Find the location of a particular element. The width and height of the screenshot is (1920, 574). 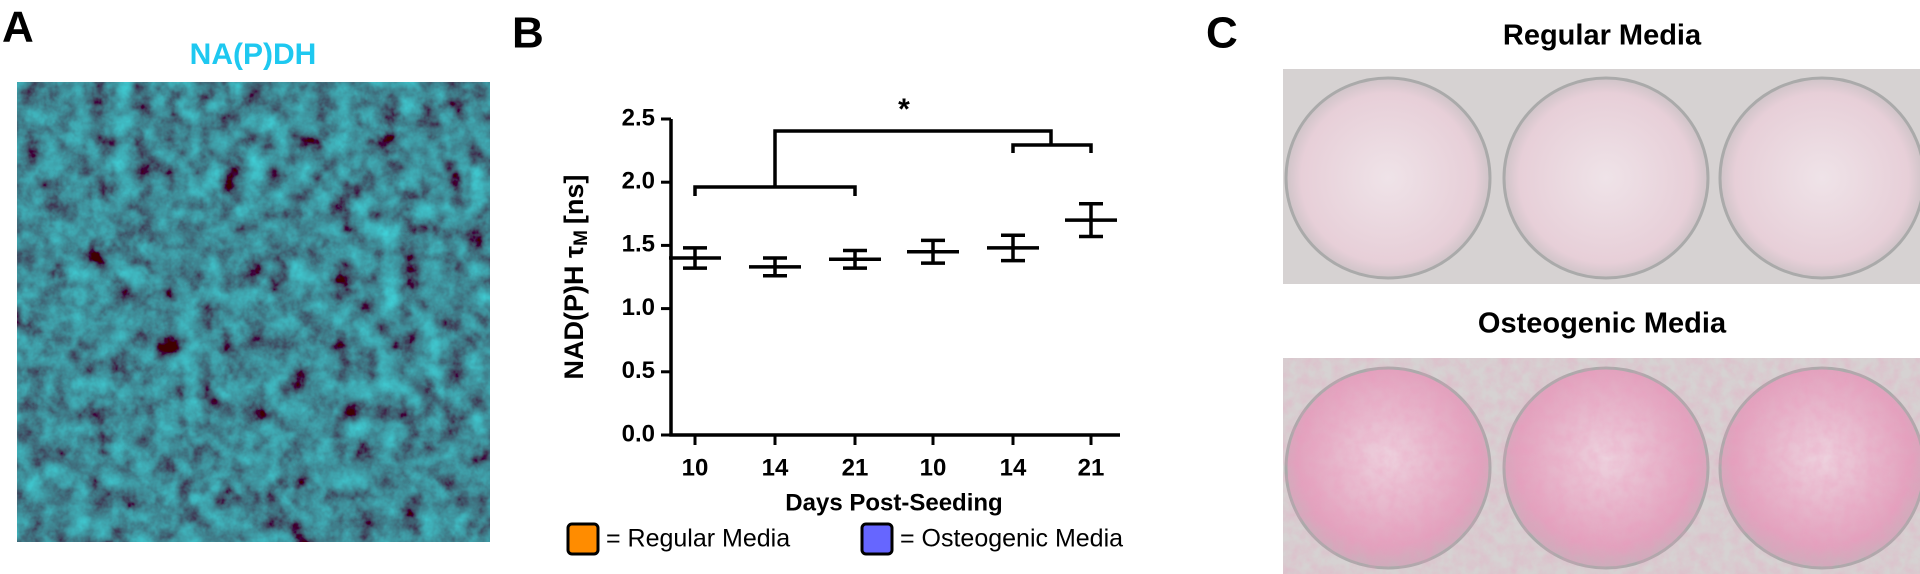

y-tick-label: 0.0 is located at coordinates (638, 433).